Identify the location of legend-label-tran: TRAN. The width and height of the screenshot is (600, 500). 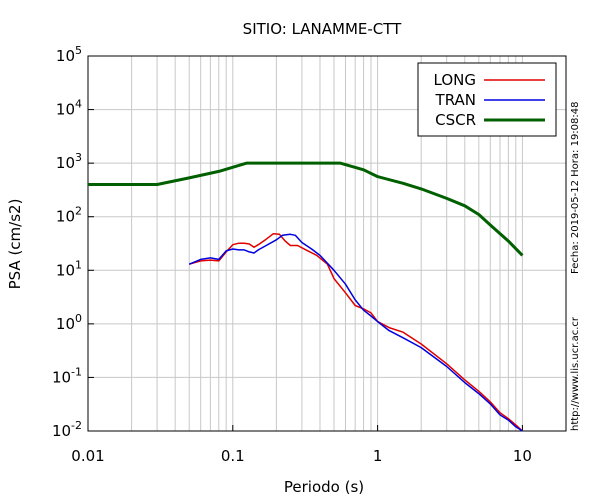
(455, 100).